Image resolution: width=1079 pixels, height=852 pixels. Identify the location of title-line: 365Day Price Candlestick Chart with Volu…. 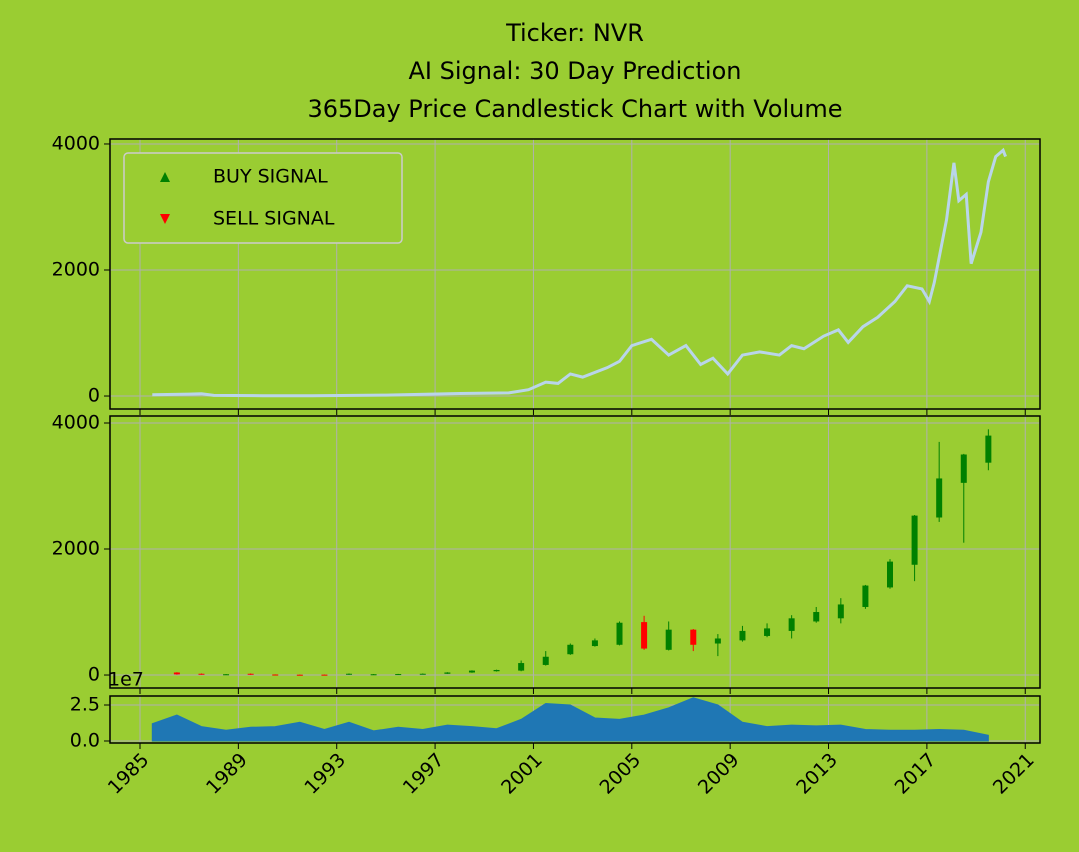
(574, 109).